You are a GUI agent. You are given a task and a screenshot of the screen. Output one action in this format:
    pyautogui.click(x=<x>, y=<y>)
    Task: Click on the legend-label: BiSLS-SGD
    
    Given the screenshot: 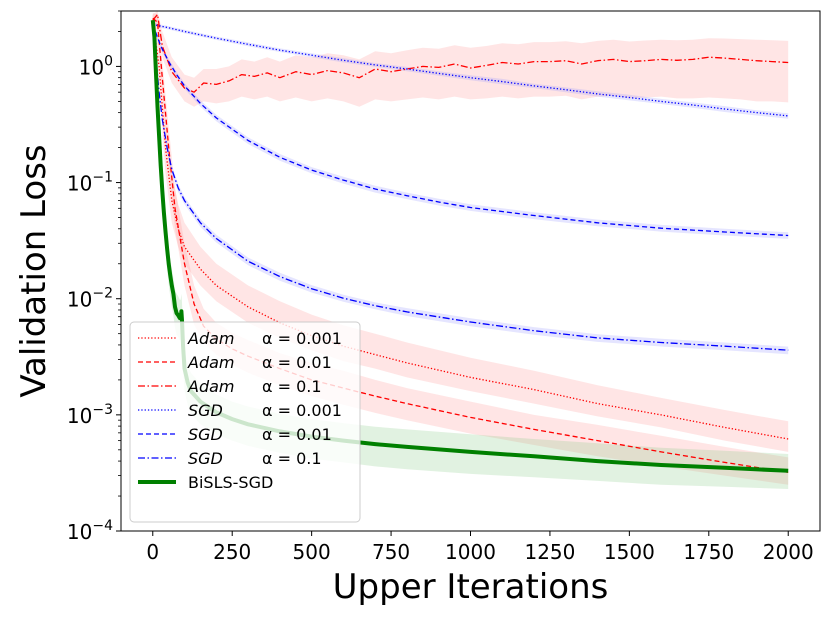 What is the action you would take?
    pyautogui.click(x=230, y=482)
    